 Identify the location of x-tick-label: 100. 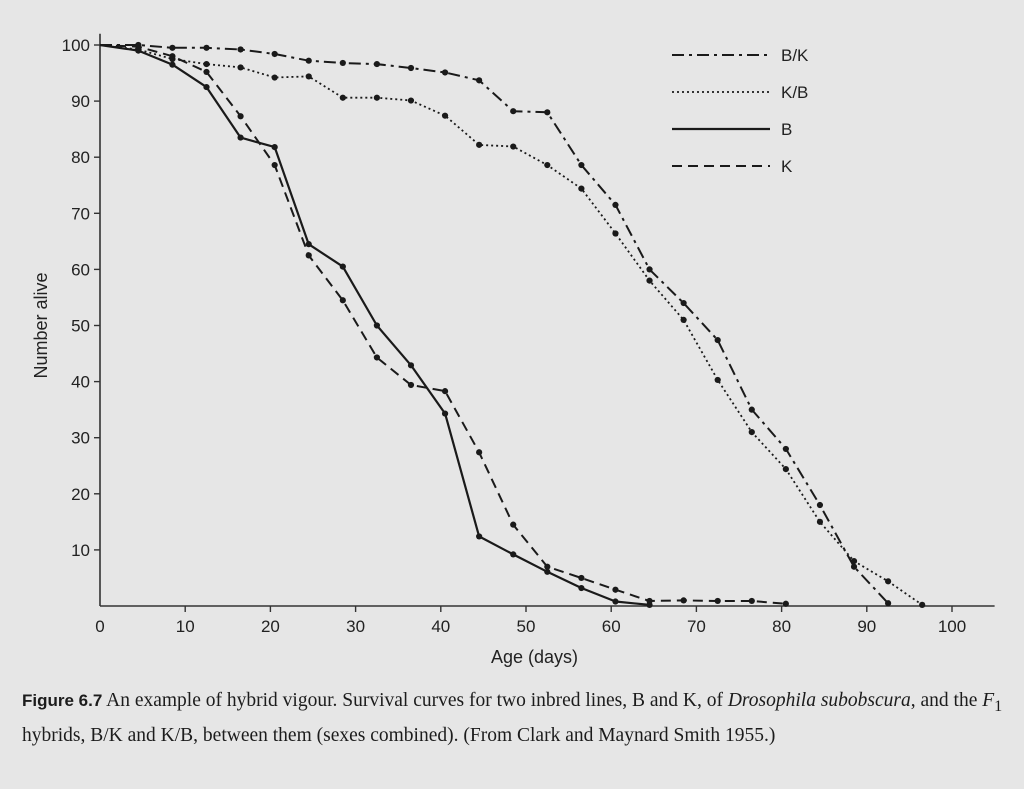
(952, 626).